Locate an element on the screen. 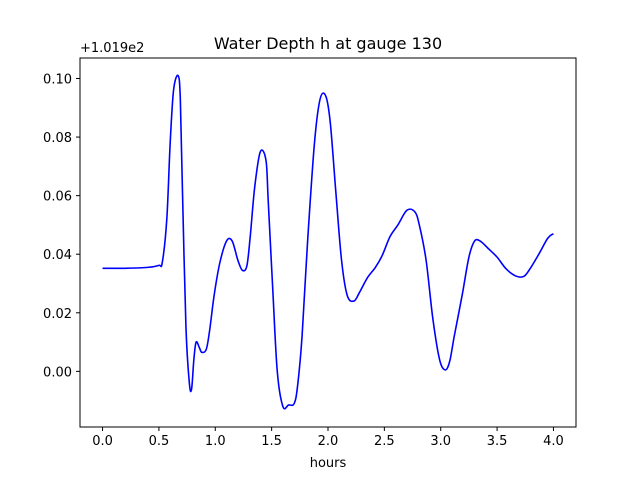  x-tick-label: 0.0 is located at coordinates (102, 441).